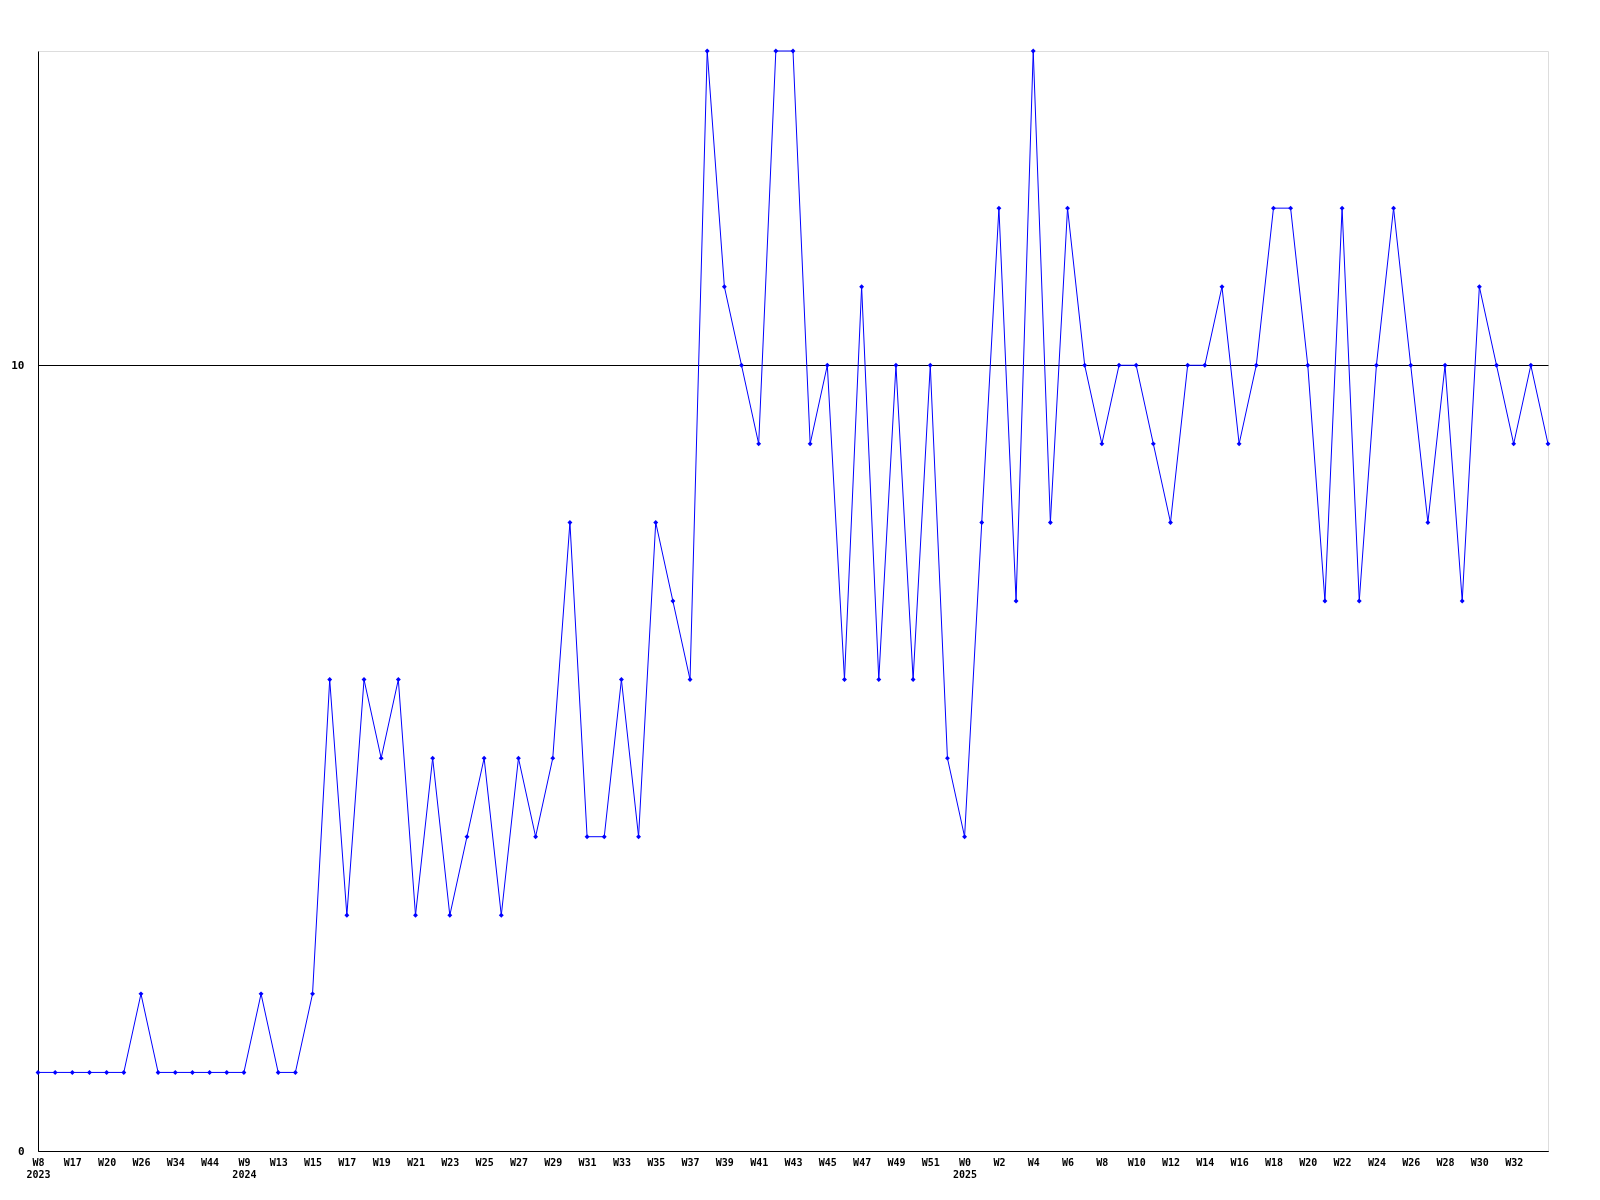 The width and height of the screenshot is (1600, 1200). I want to click on x-tick-label: W41, so click(759, 1162).